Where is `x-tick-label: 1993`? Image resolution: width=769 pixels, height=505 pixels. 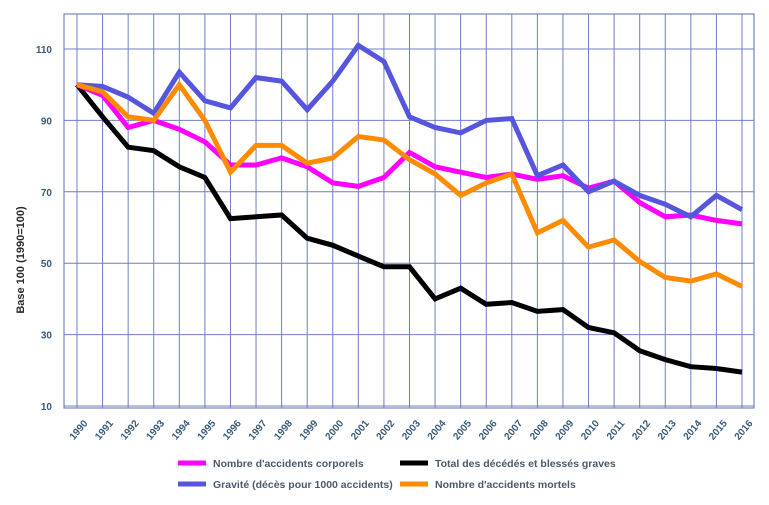 x-tick-label: 1993 is located at coordinates (155, 430).